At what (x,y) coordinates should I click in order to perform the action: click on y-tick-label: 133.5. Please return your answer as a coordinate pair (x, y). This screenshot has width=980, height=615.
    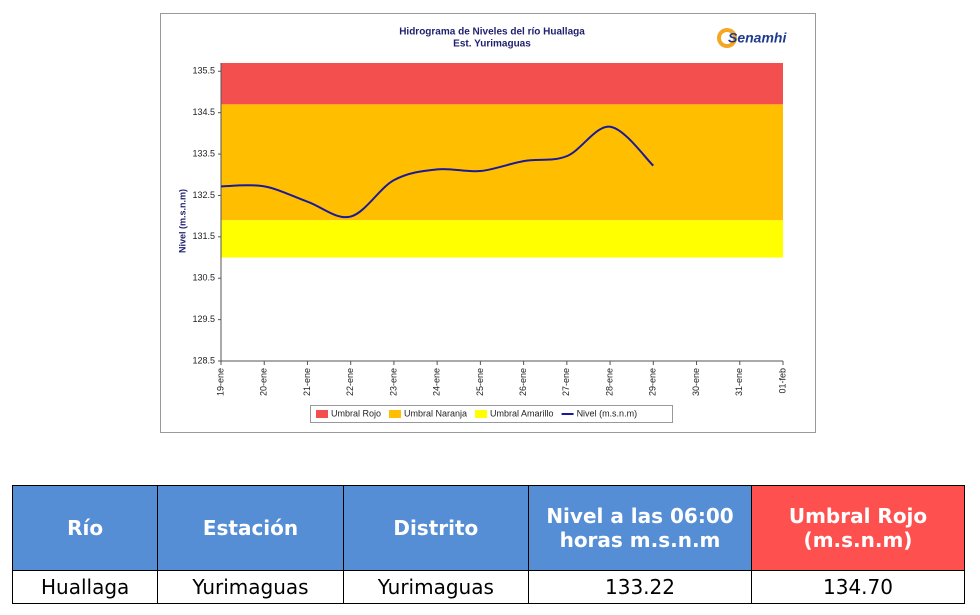
    Looking at the image, I should click on (203, 153).